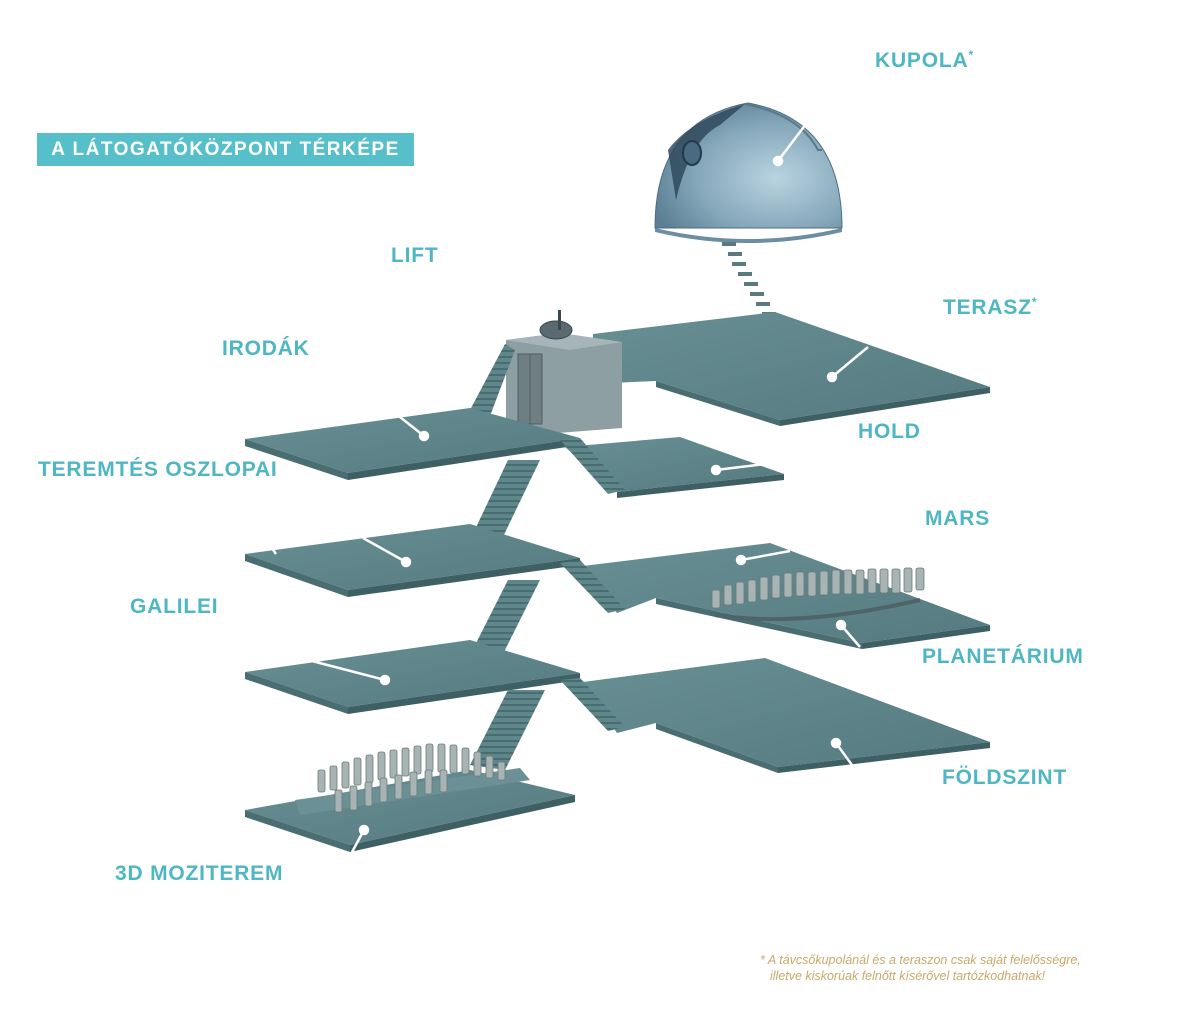 The height and width of the screenshot is (1034, 1200). What do you see at coordinates (411, 778) in the screenshot?
I see `cinema-seats` at bounding box center [411, 778].